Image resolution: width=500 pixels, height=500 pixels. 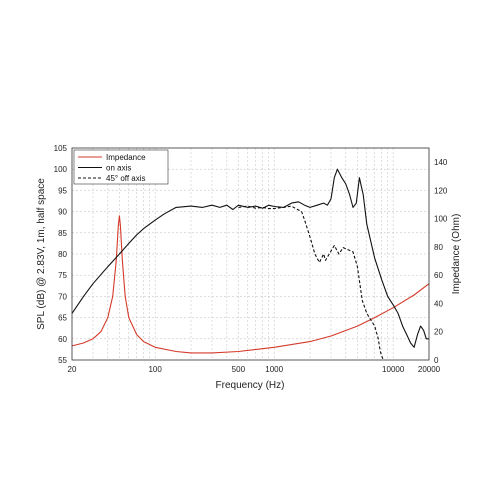 I want to click on y-axis-right-title: Impedance (Ohm), so click(x=456, y=254).